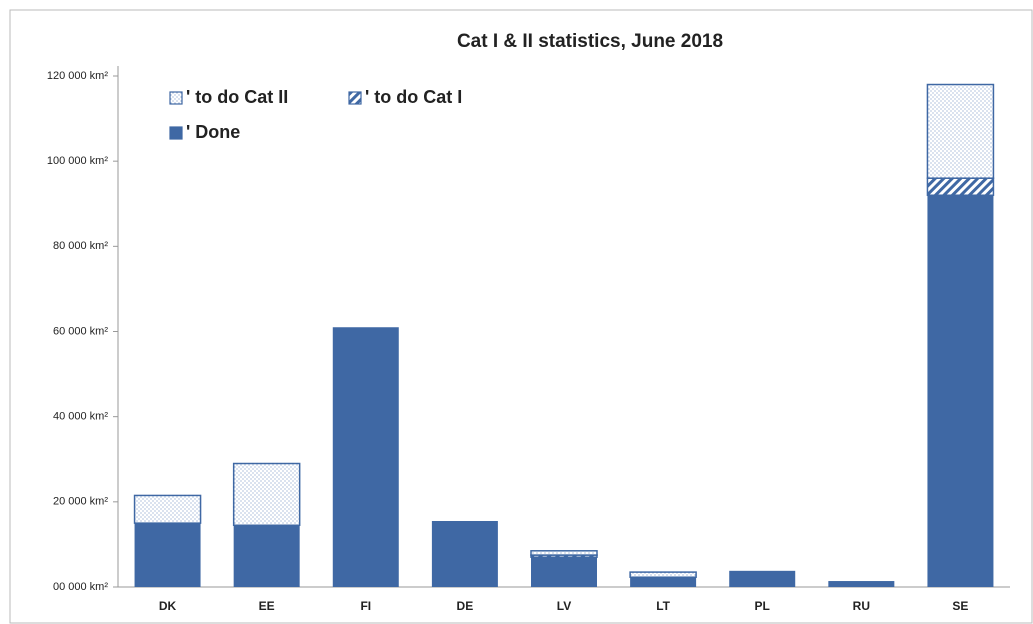 The image size is (1033, 624). What do you see at coordinates (213, 132) in the screenshot?
I see `legend-label: ' Done` at bounding box center [213, 132].